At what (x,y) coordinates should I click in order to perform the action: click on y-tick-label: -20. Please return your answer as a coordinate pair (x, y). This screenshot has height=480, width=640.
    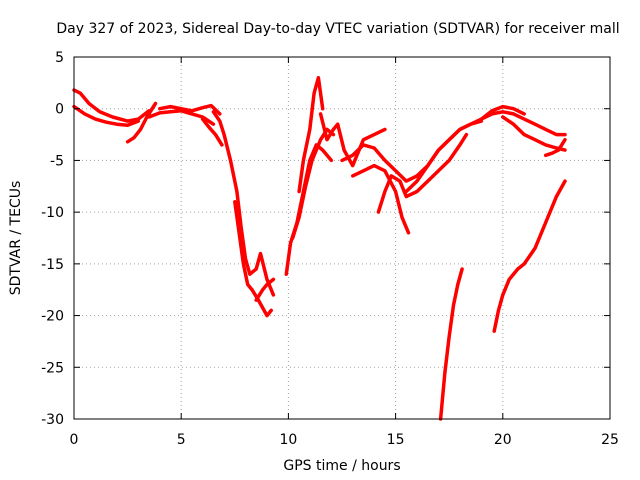
    Looking at the image, I should click on (52, 317).